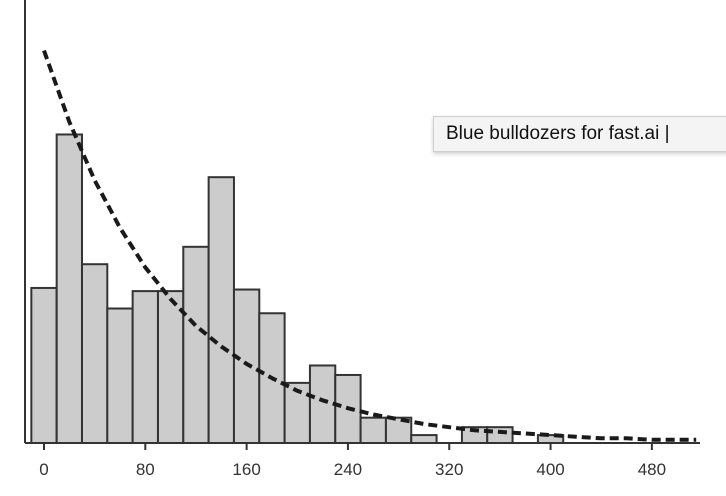 The height and width of the screenshot is (496, 726). Describe the element at coordinates (652, 469) in the screenshot. I see `x-tick-label-480: 480` at that location.